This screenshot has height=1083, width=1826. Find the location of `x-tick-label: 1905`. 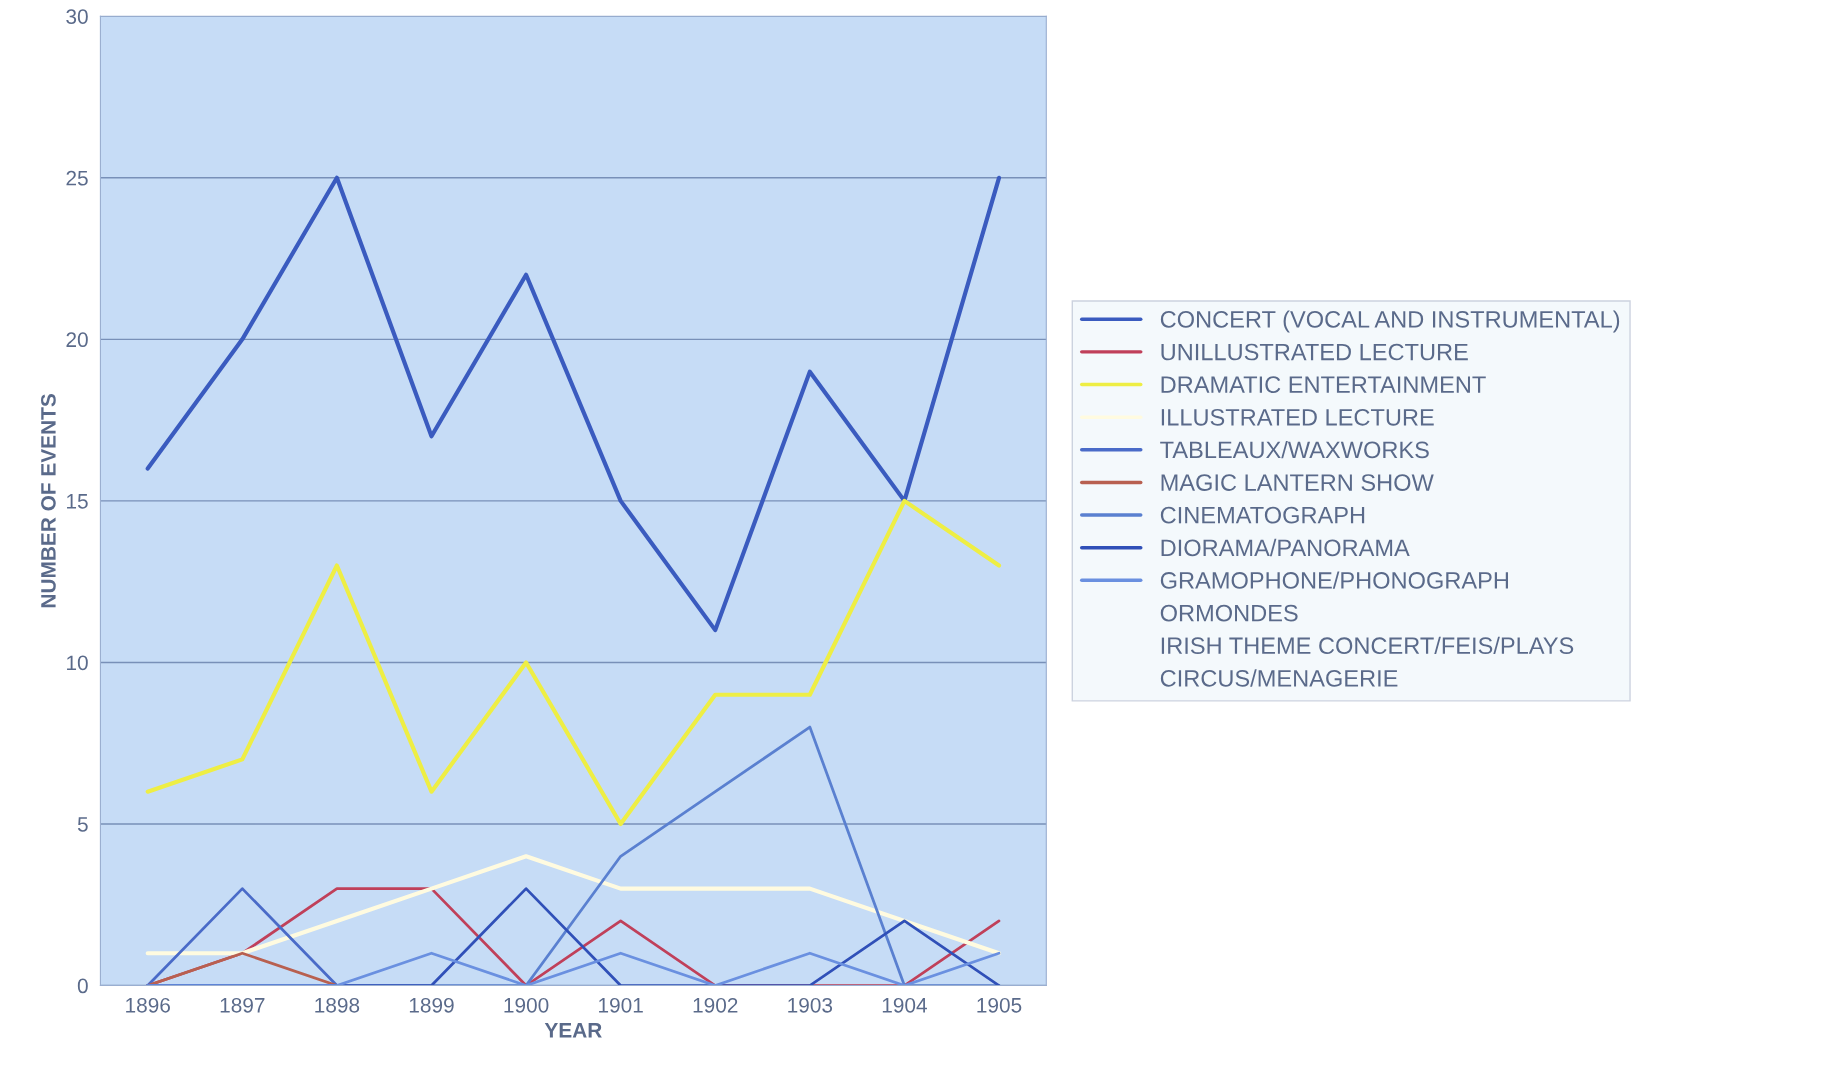

x-tick-label: 1905 is located at coordinates (999, 1005).